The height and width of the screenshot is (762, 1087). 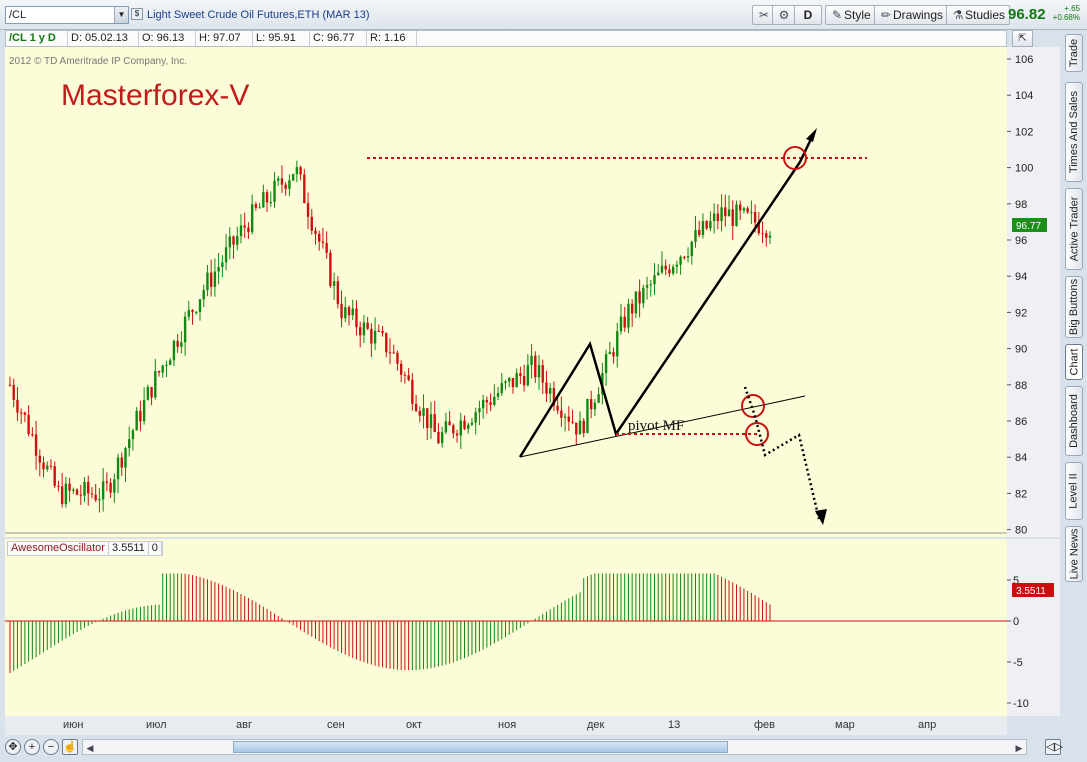 I want to click on bar-range: R: 1.16, so click(x=392, y=38).